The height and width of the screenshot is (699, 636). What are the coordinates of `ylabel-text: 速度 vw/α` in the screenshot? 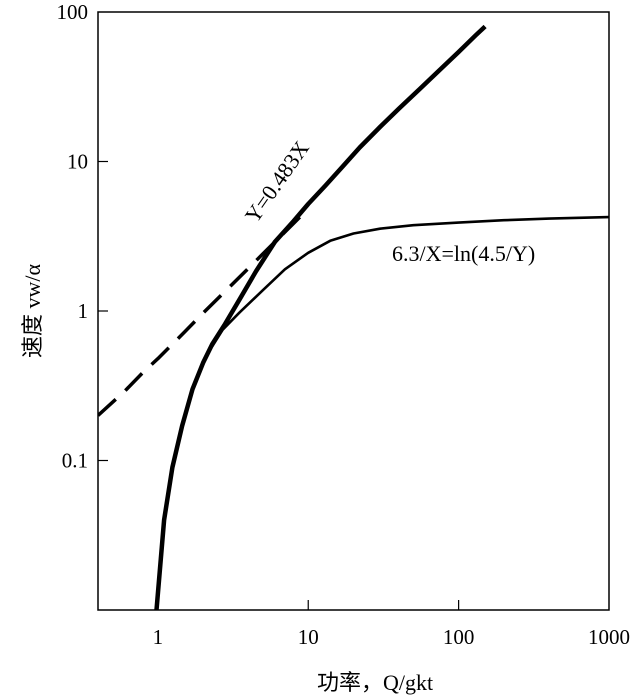 It's located at (32, 311).